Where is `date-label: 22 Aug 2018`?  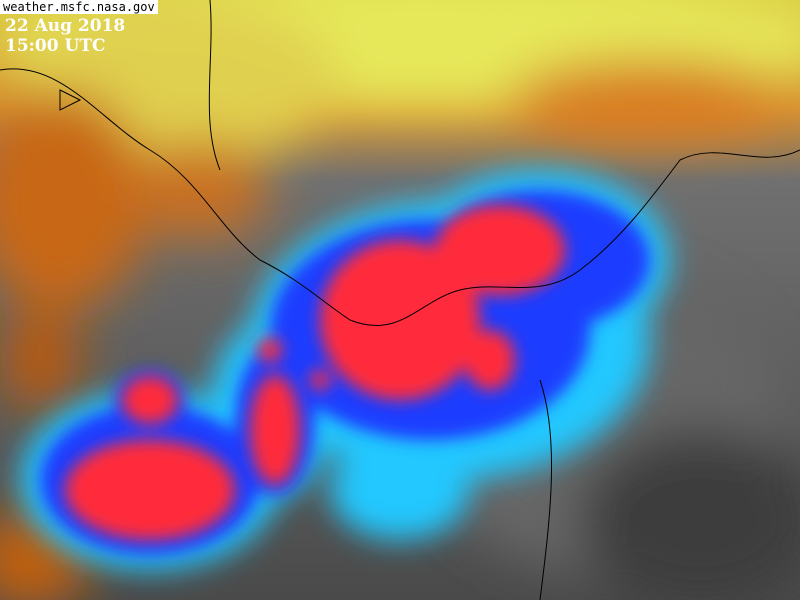 date-label: 22 Aug 2018 is located at coordinates (65, 26).